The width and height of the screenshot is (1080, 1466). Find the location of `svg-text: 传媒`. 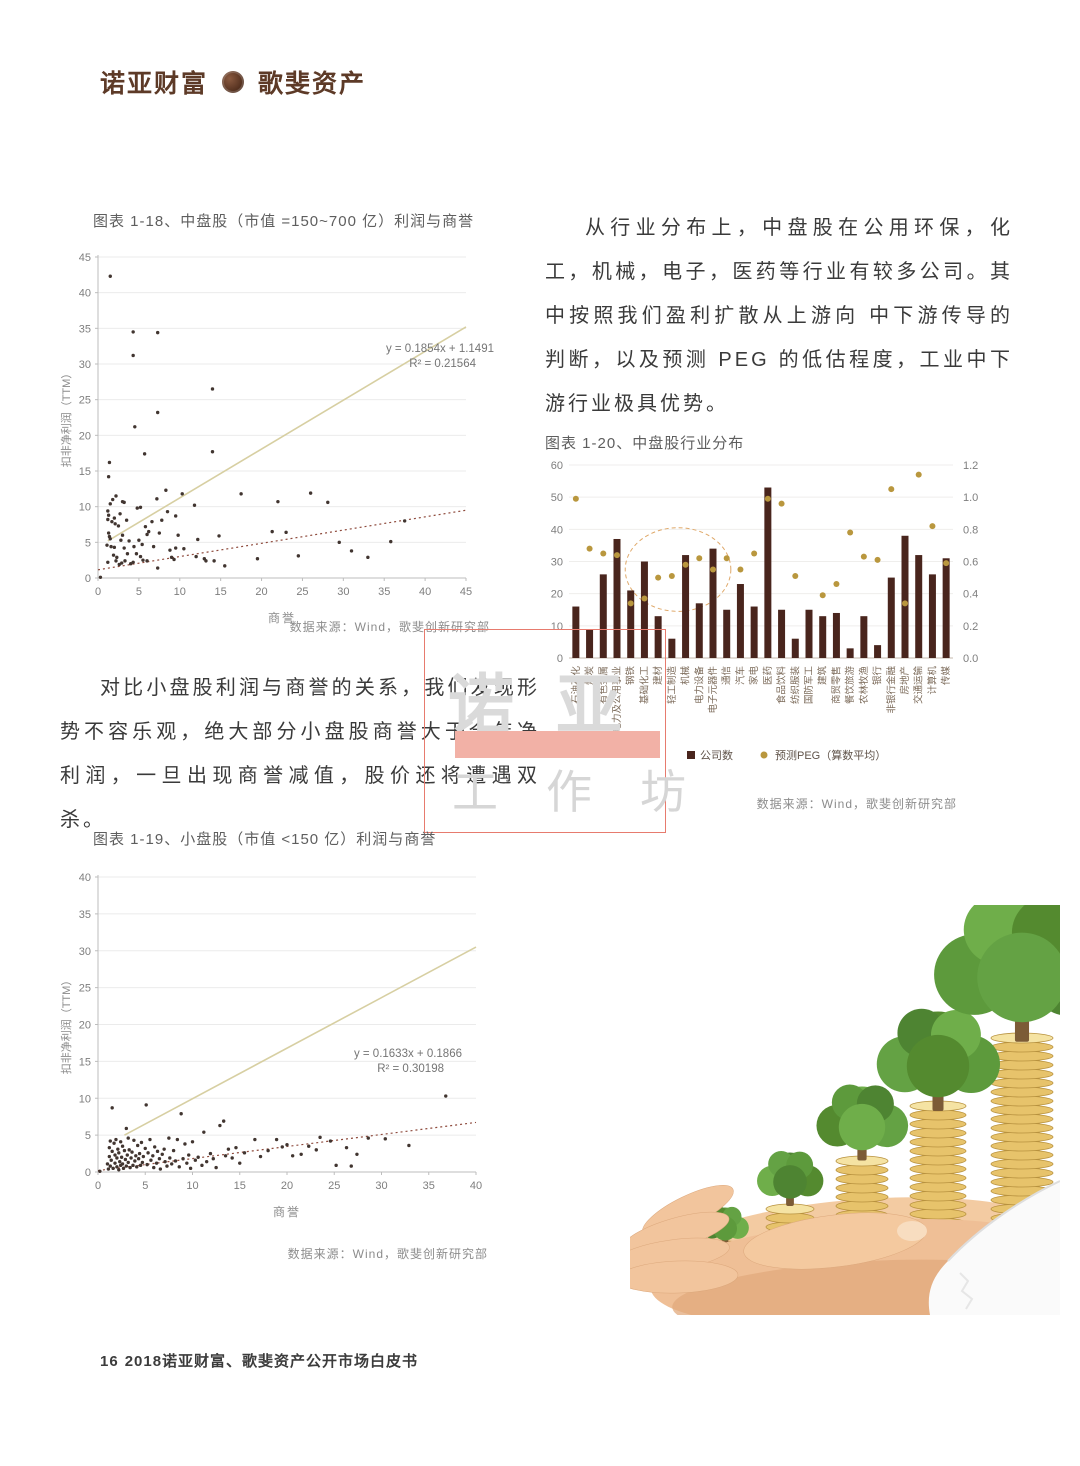

svg-text: 传媒 is located at coordinates (946, 676).